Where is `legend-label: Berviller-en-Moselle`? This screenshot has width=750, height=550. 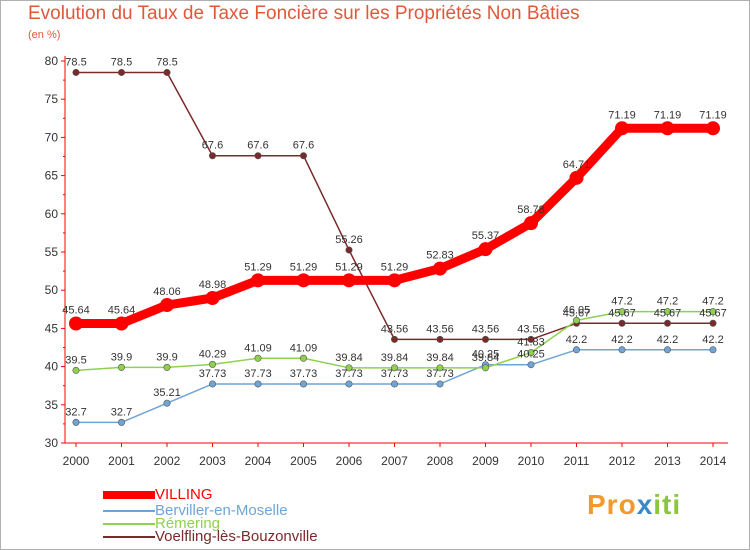 legend-label: Berviller-en-Moselle is located at coordinates (221, 510).